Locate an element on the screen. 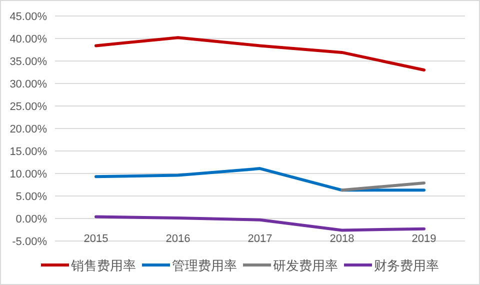 The image size is (480, 285). y-tick-label: 0.00% is located at coordinates (32, 220).